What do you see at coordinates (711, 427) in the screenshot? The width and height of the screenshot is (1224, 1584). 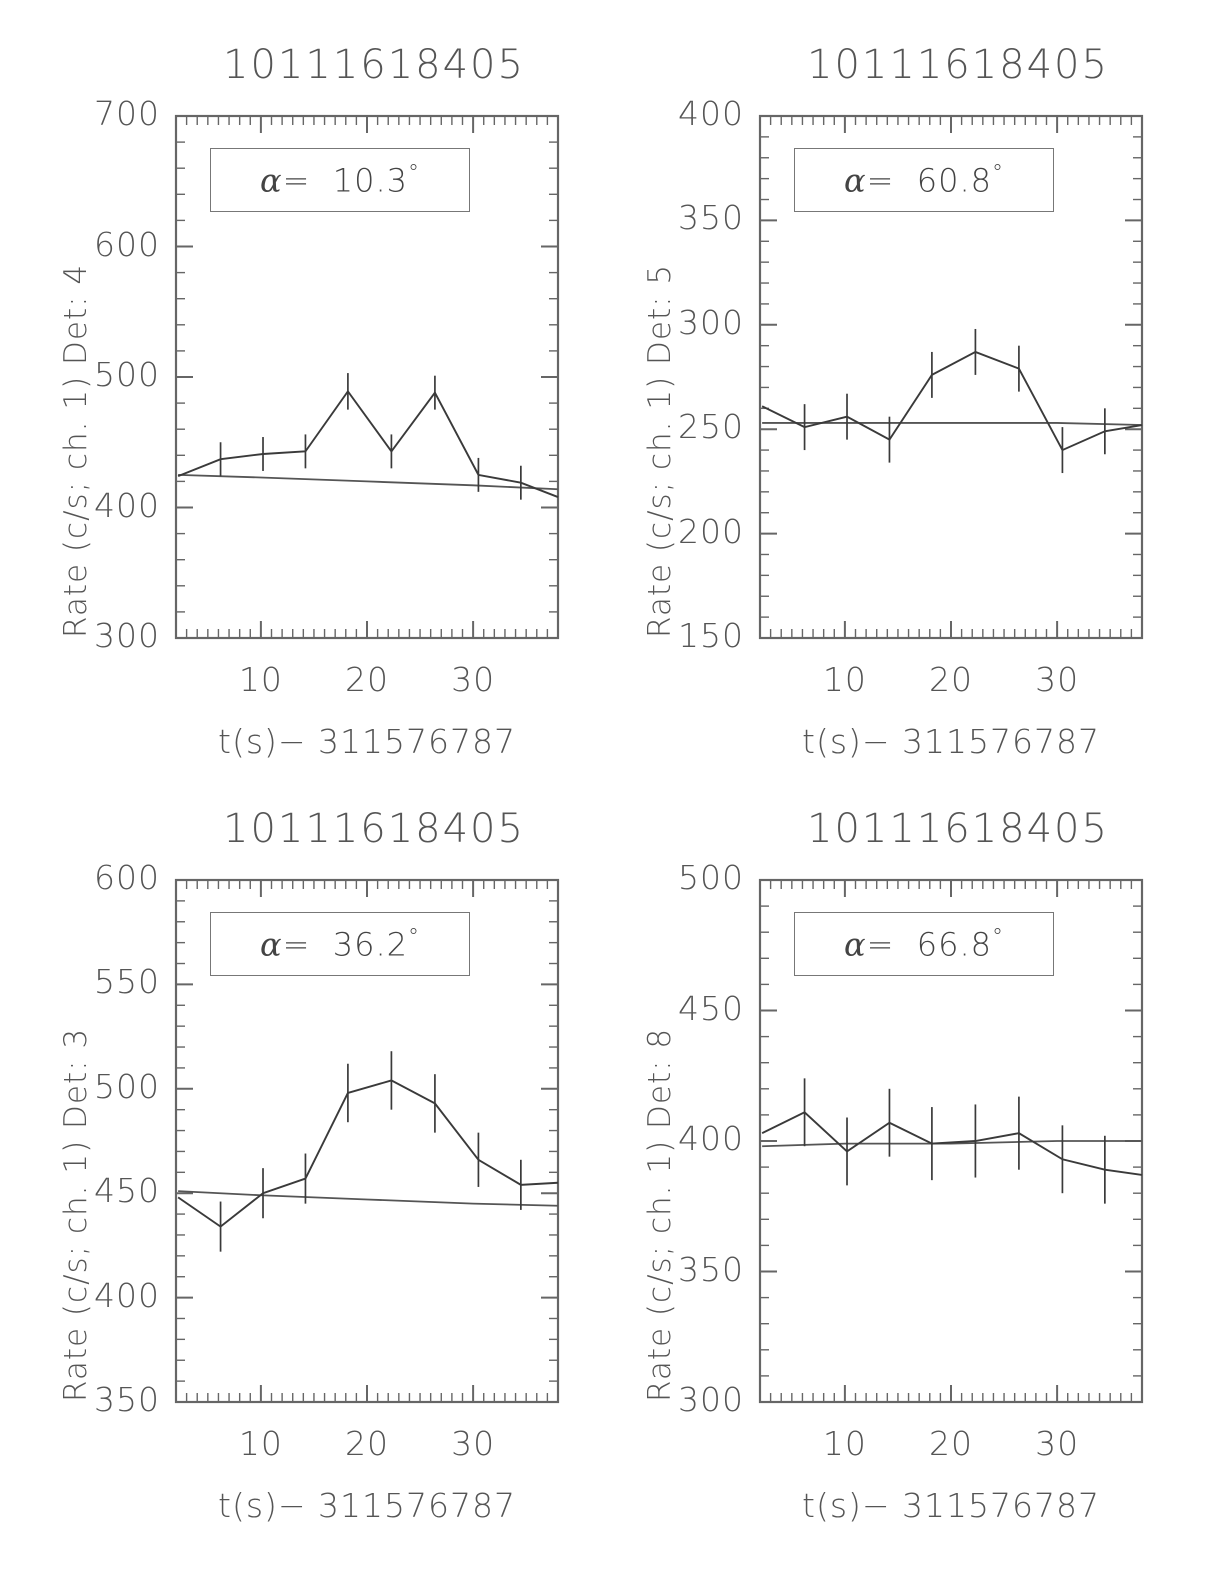 I see `y-tick-label: 250` at bounding box center [711, 427].